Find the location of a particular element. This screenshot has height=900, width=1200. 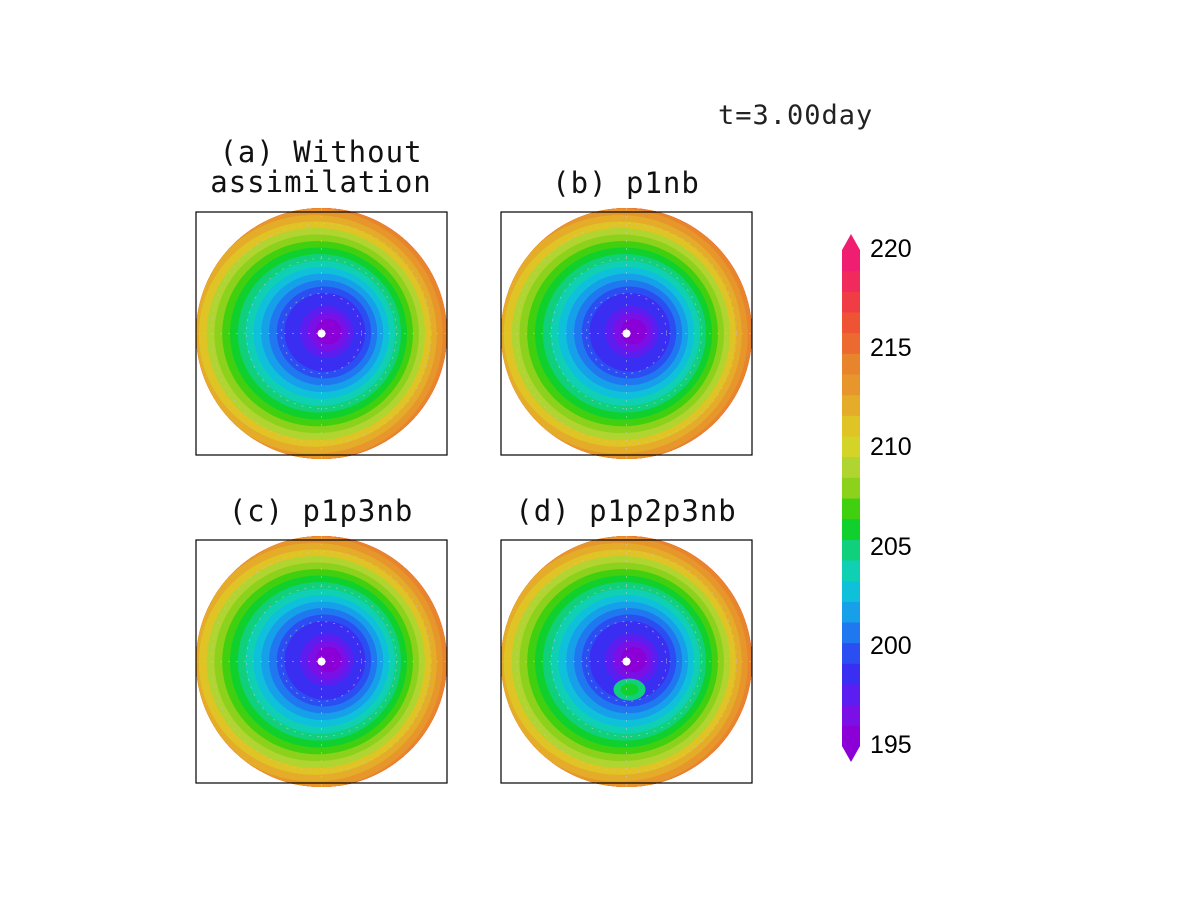

panel-a-graticule is located at coordinates (321, 333).